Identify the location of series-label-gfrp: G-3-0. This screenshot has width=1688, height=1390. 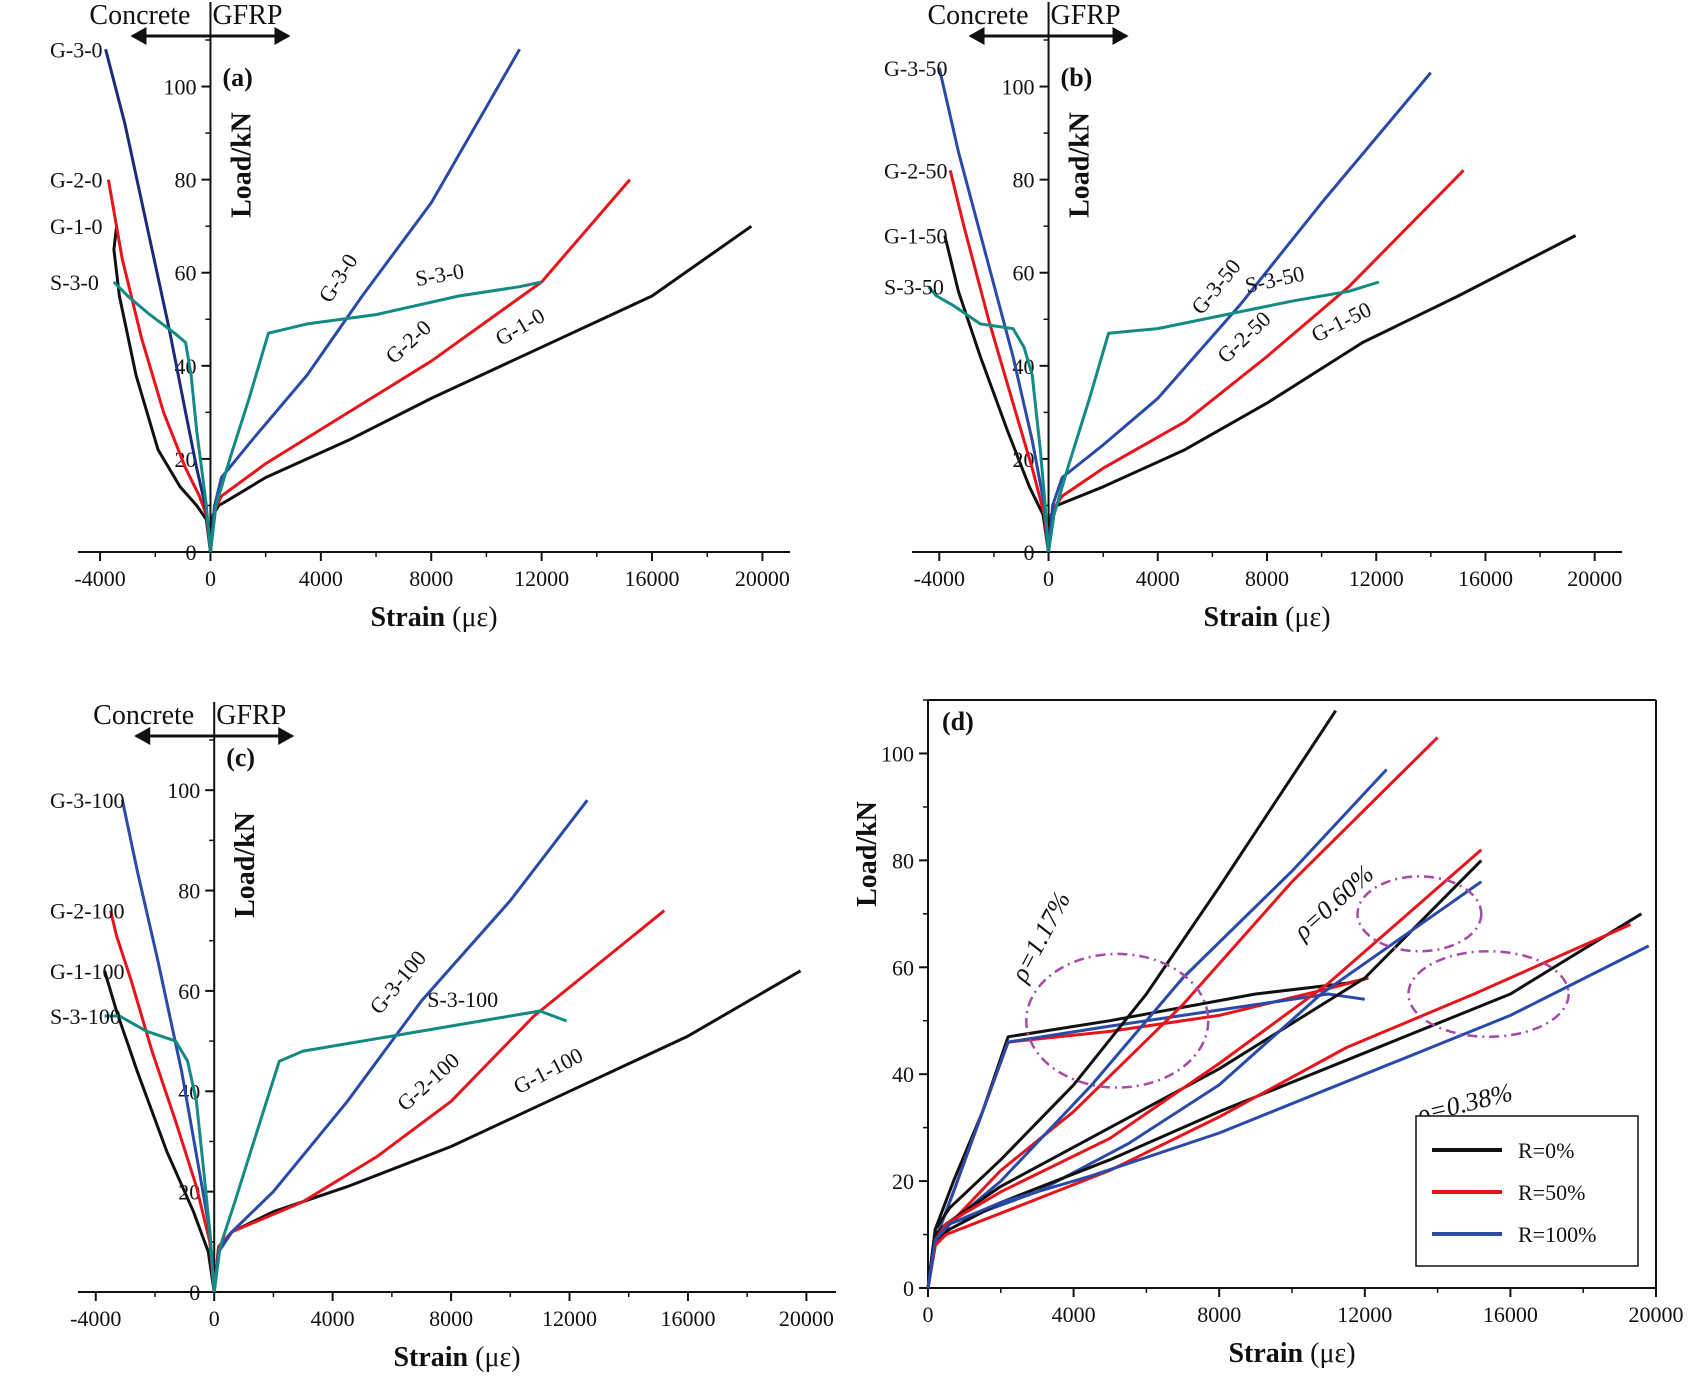
(337, 278).